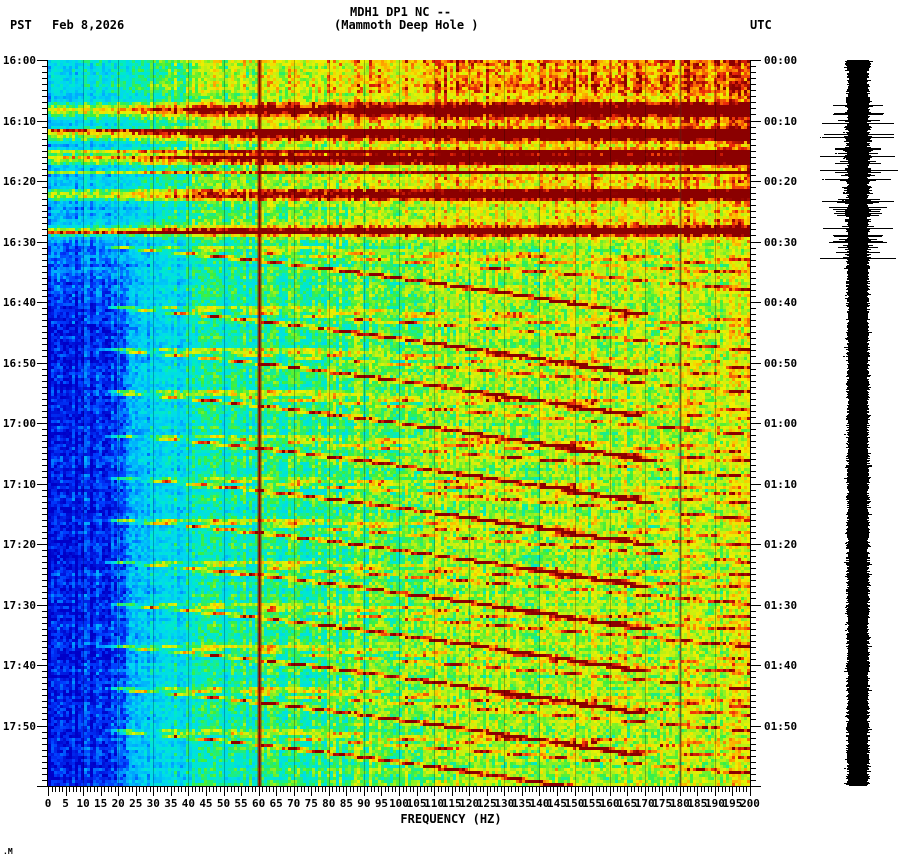  Describe the element at coordinates (311, 803) in the screenshot. I see `frequency-label: 75` at that location.